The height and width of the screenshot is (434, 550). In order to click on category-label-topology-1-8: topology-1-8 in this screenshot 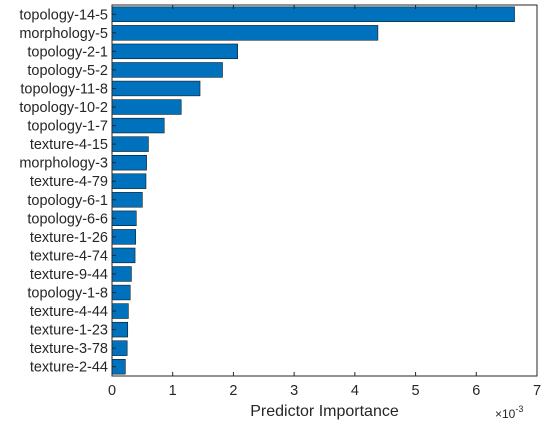, I will do `click(67, 294)`.